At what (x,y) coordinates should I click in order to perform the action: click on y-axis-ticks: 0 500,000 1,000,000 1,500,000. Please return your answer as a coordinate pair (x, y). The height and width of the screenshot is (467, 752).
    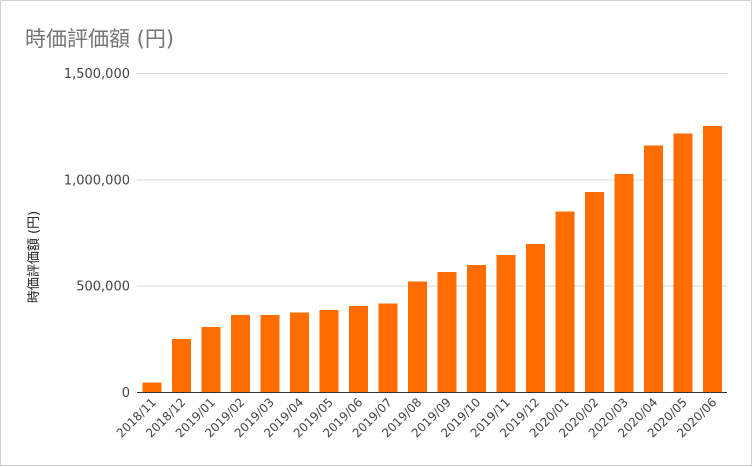
    Looking at the image, I should click on (97, 234).